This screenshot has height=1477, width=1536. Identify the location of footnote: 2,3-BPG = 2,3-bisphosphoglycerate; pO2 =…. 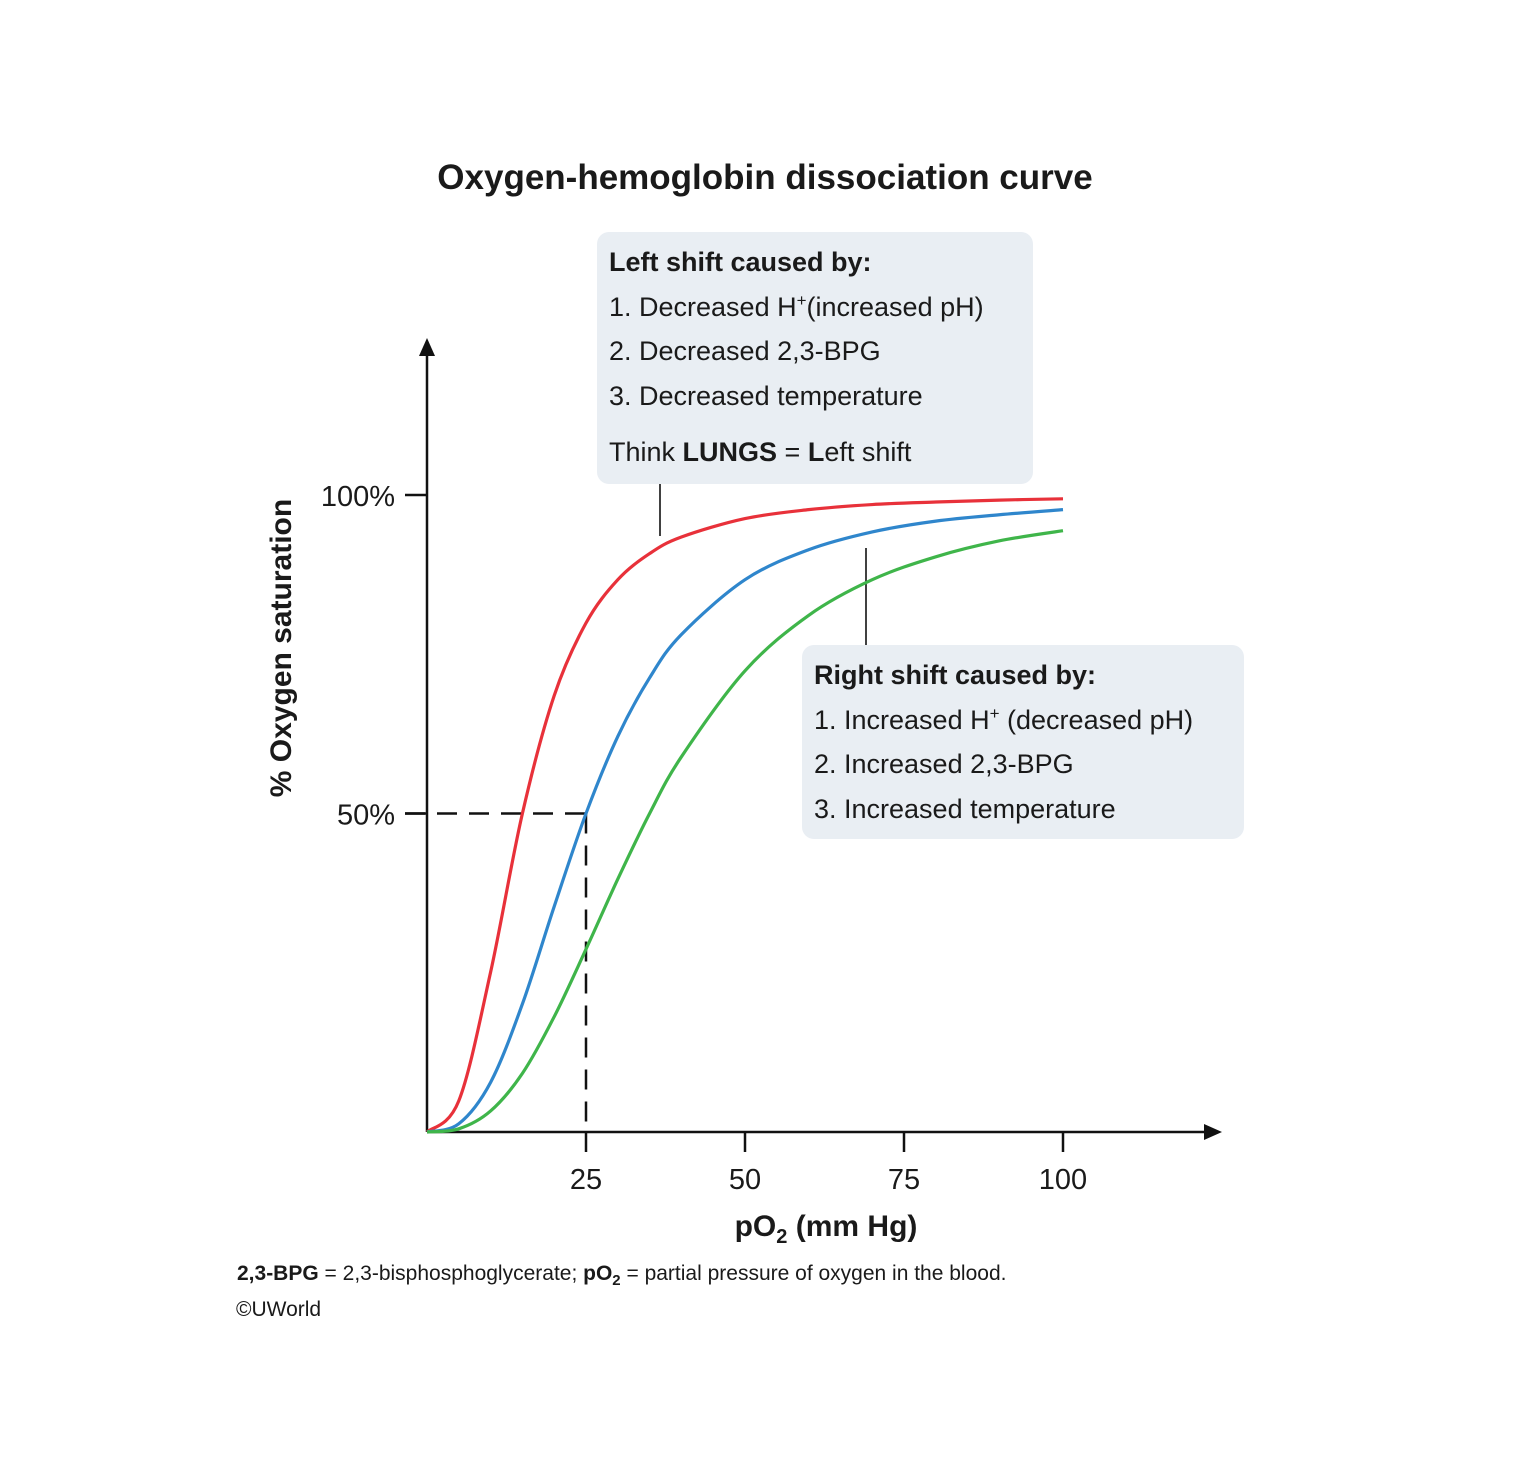
(622, 1276).